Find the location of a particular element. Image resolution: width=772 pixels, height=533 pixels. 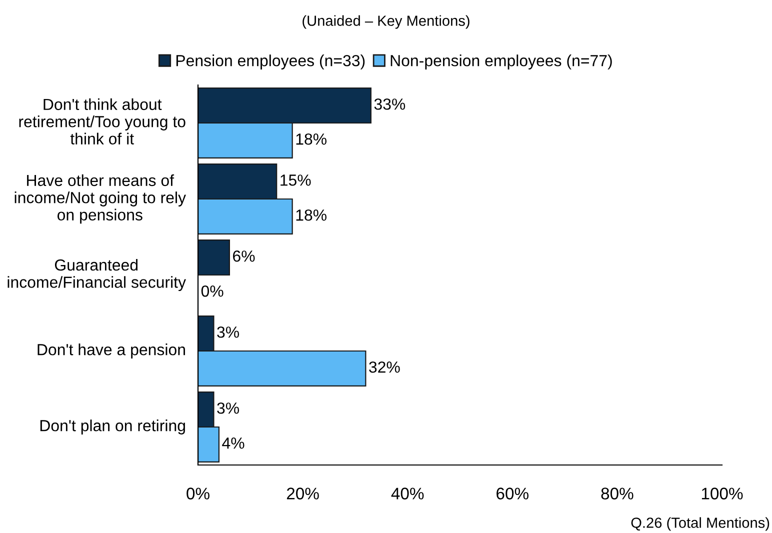

x-tick-label: 60% is located at coordinates (512, 494).